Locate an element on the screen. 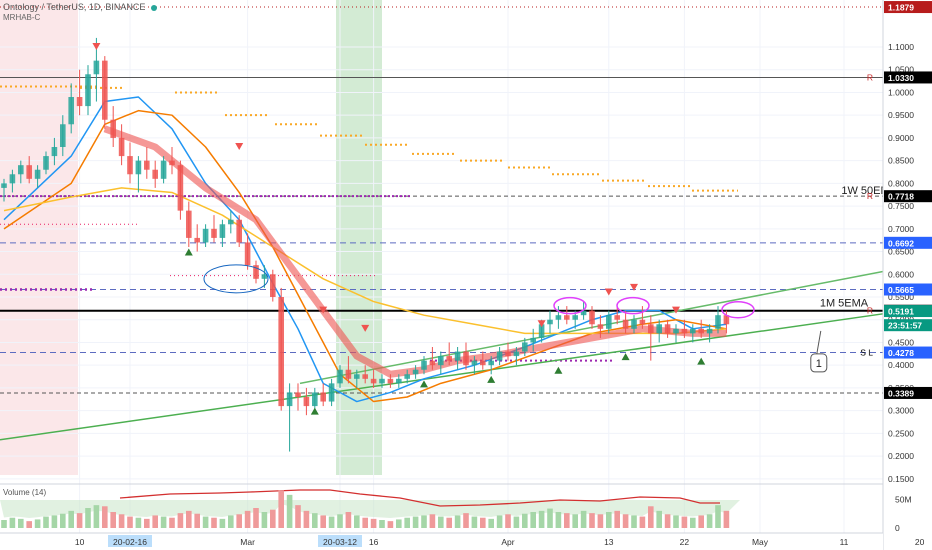  time-tick-label: May is located at coordinates (760, 542).